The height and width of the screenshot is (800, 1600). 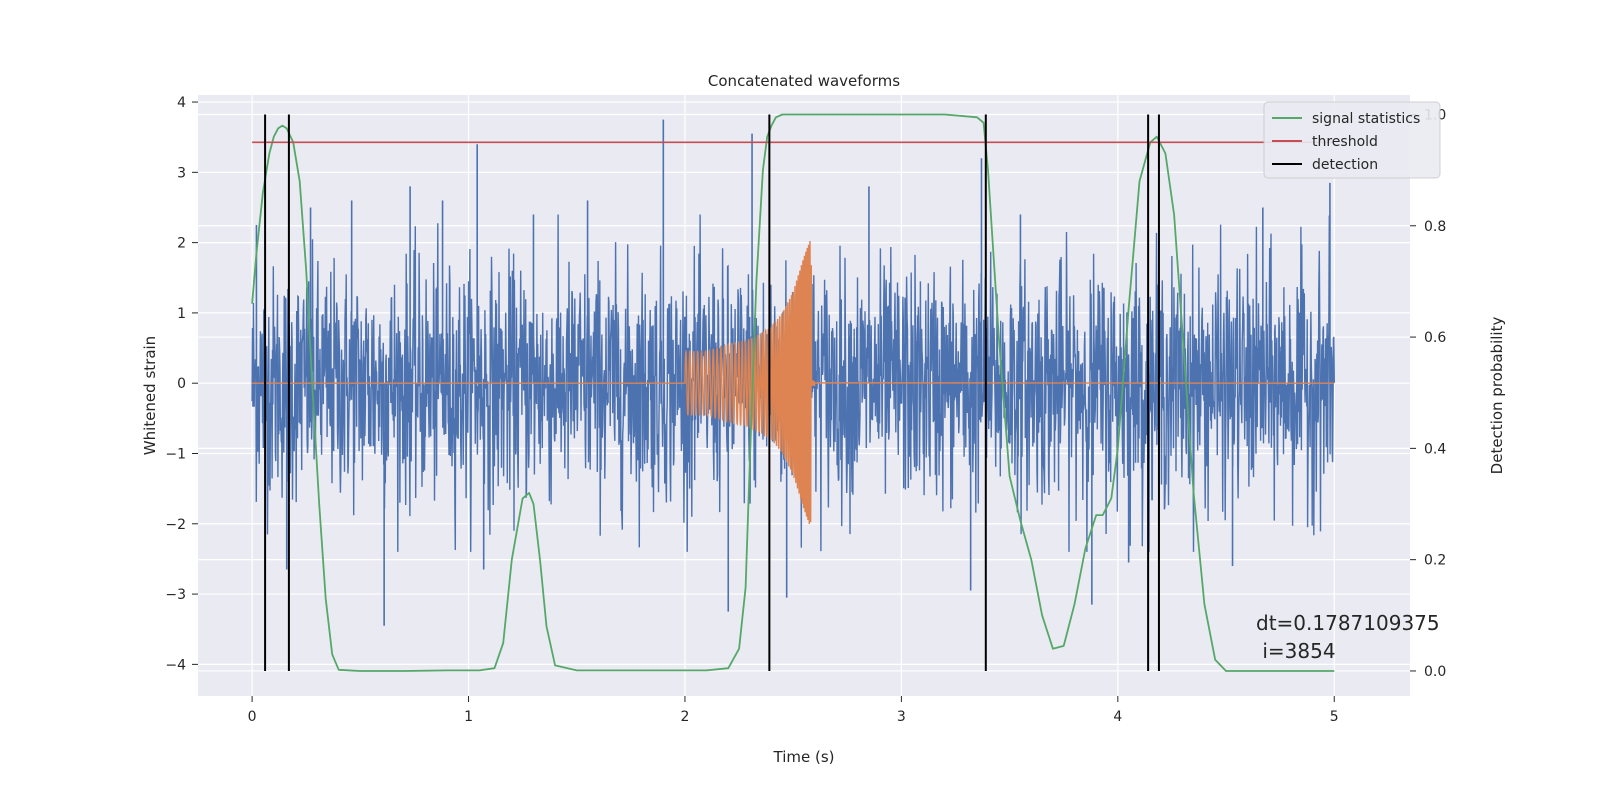 I want to click on y-tick-label: 3, so click(x=181, y=173).